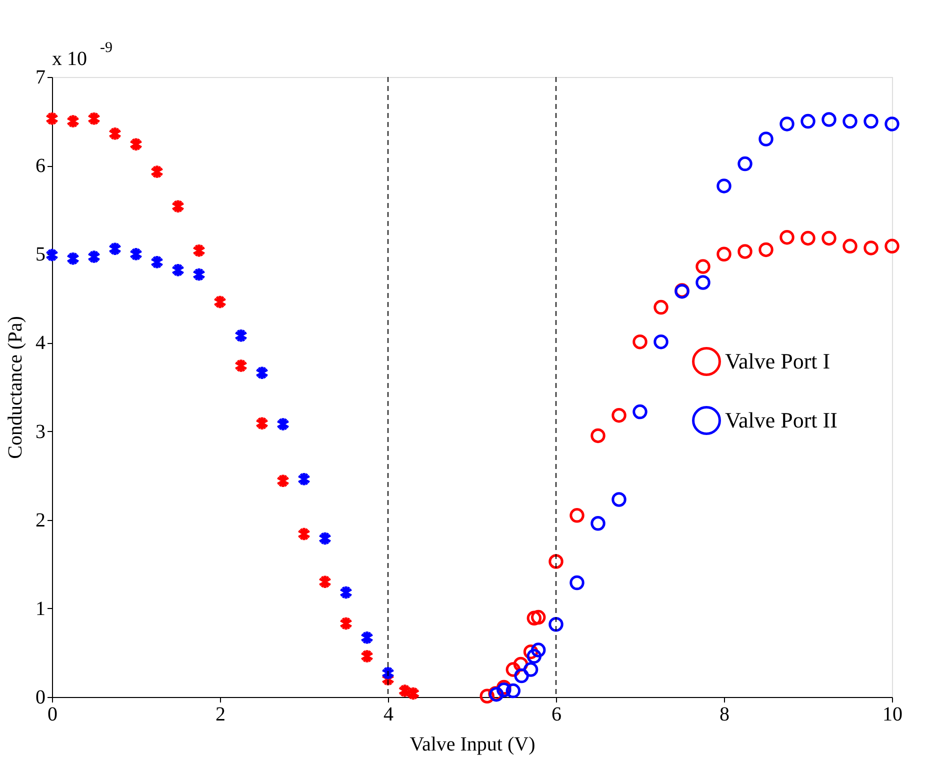 The image size is (929, 759). What do you see at coordinates (82, 55) in the screenshot?
I see `text: x 10-9` at bounding box center [82, 55].